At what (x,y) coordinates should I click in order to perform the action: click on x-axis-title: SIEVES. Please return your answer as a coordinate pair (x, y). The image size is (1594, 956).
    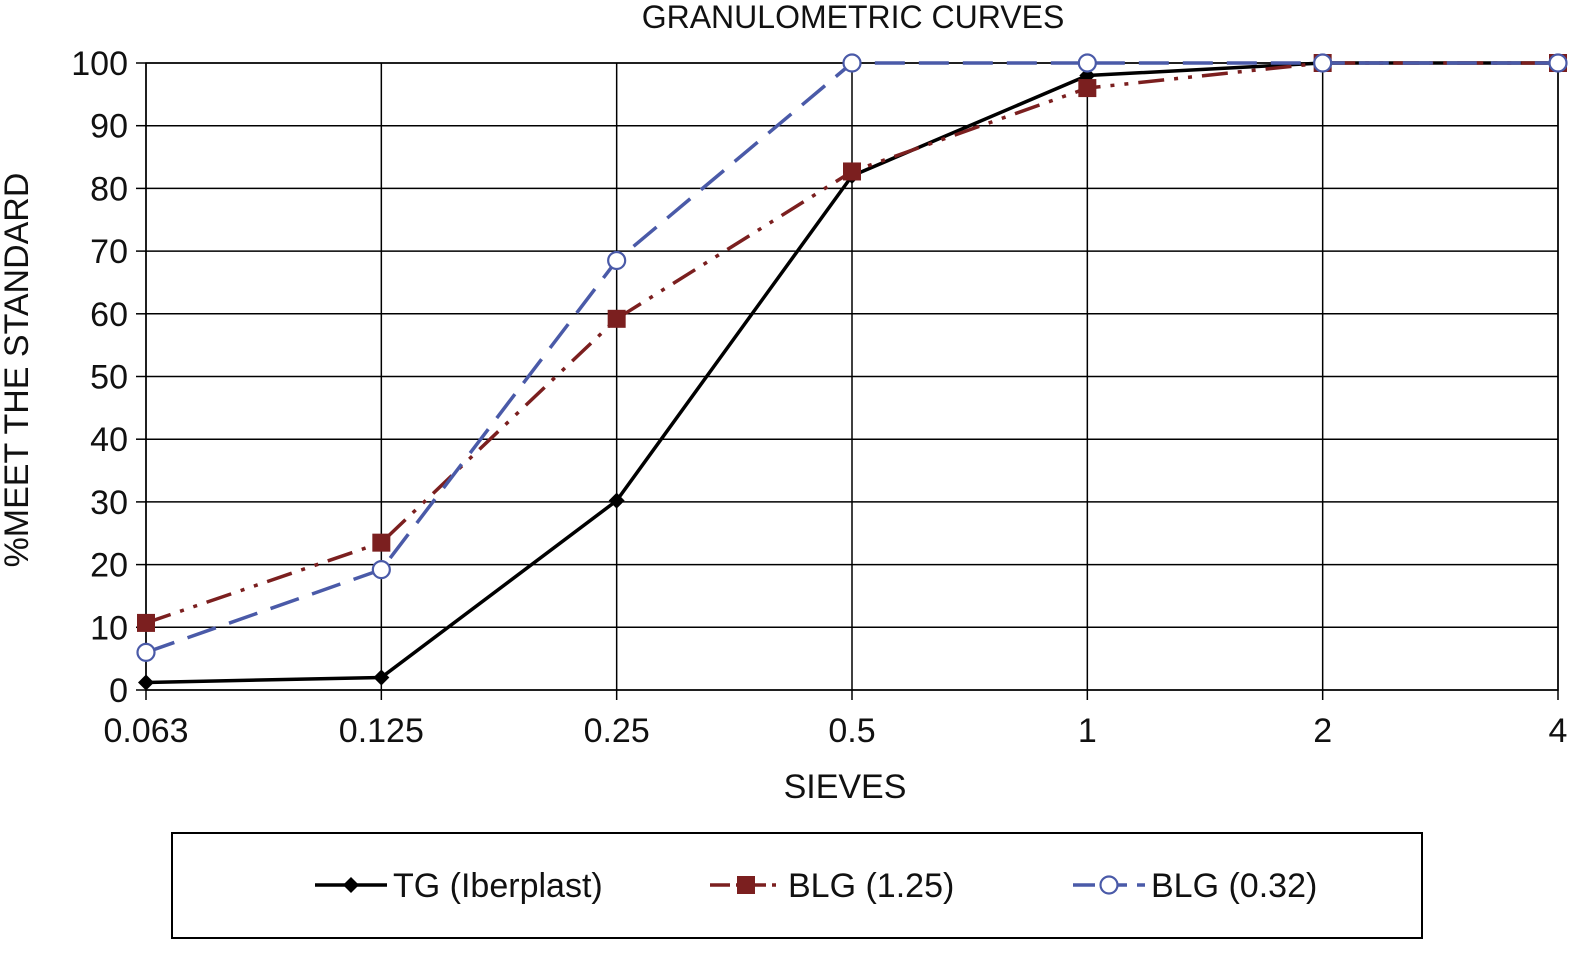
    Looking at the image, I should click on (845, 787).